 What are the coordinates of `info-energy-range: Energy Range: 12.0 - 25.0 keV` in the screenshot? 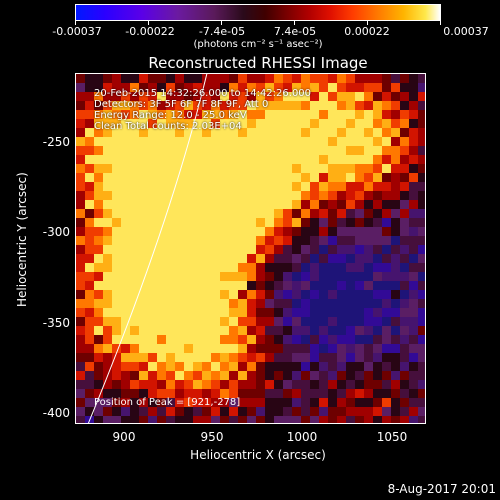 It's located at (170, 115).